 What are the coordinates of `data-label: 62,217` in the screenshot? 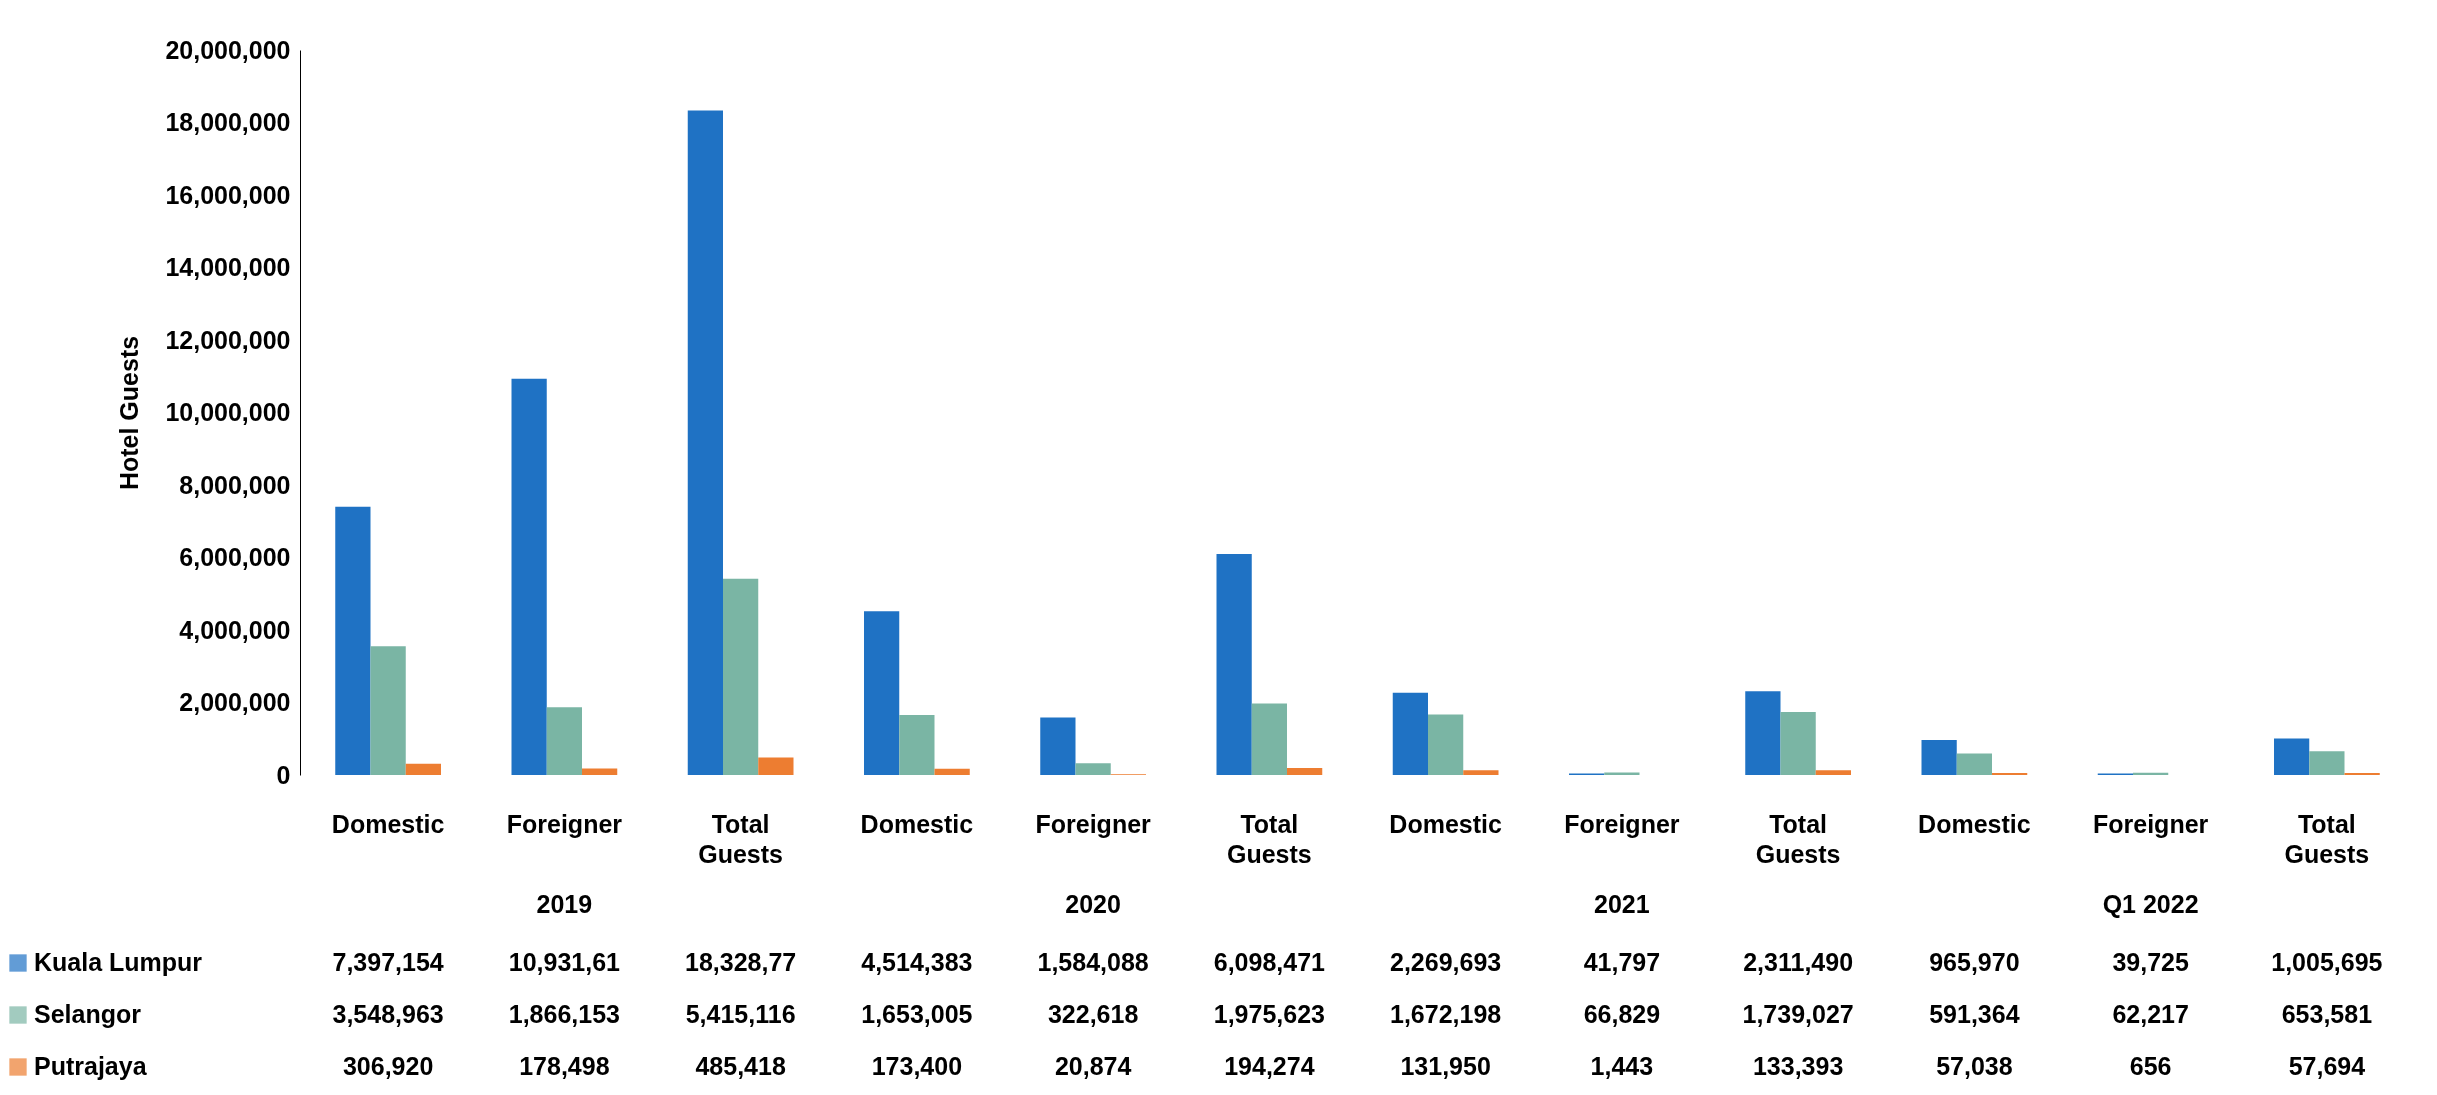 It's located at (2150, 1014).